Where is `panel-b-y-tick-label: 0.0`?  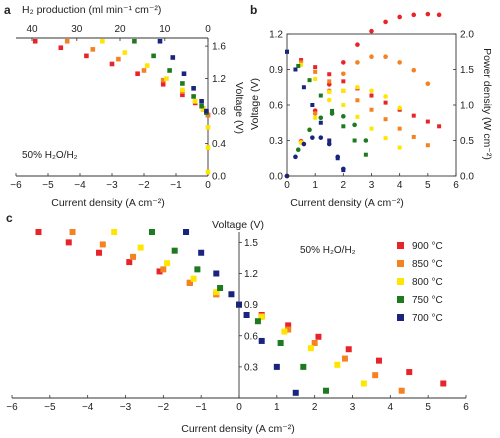
panel-b-y-tick-label: 0.0 is located at coordinates (276, 177).